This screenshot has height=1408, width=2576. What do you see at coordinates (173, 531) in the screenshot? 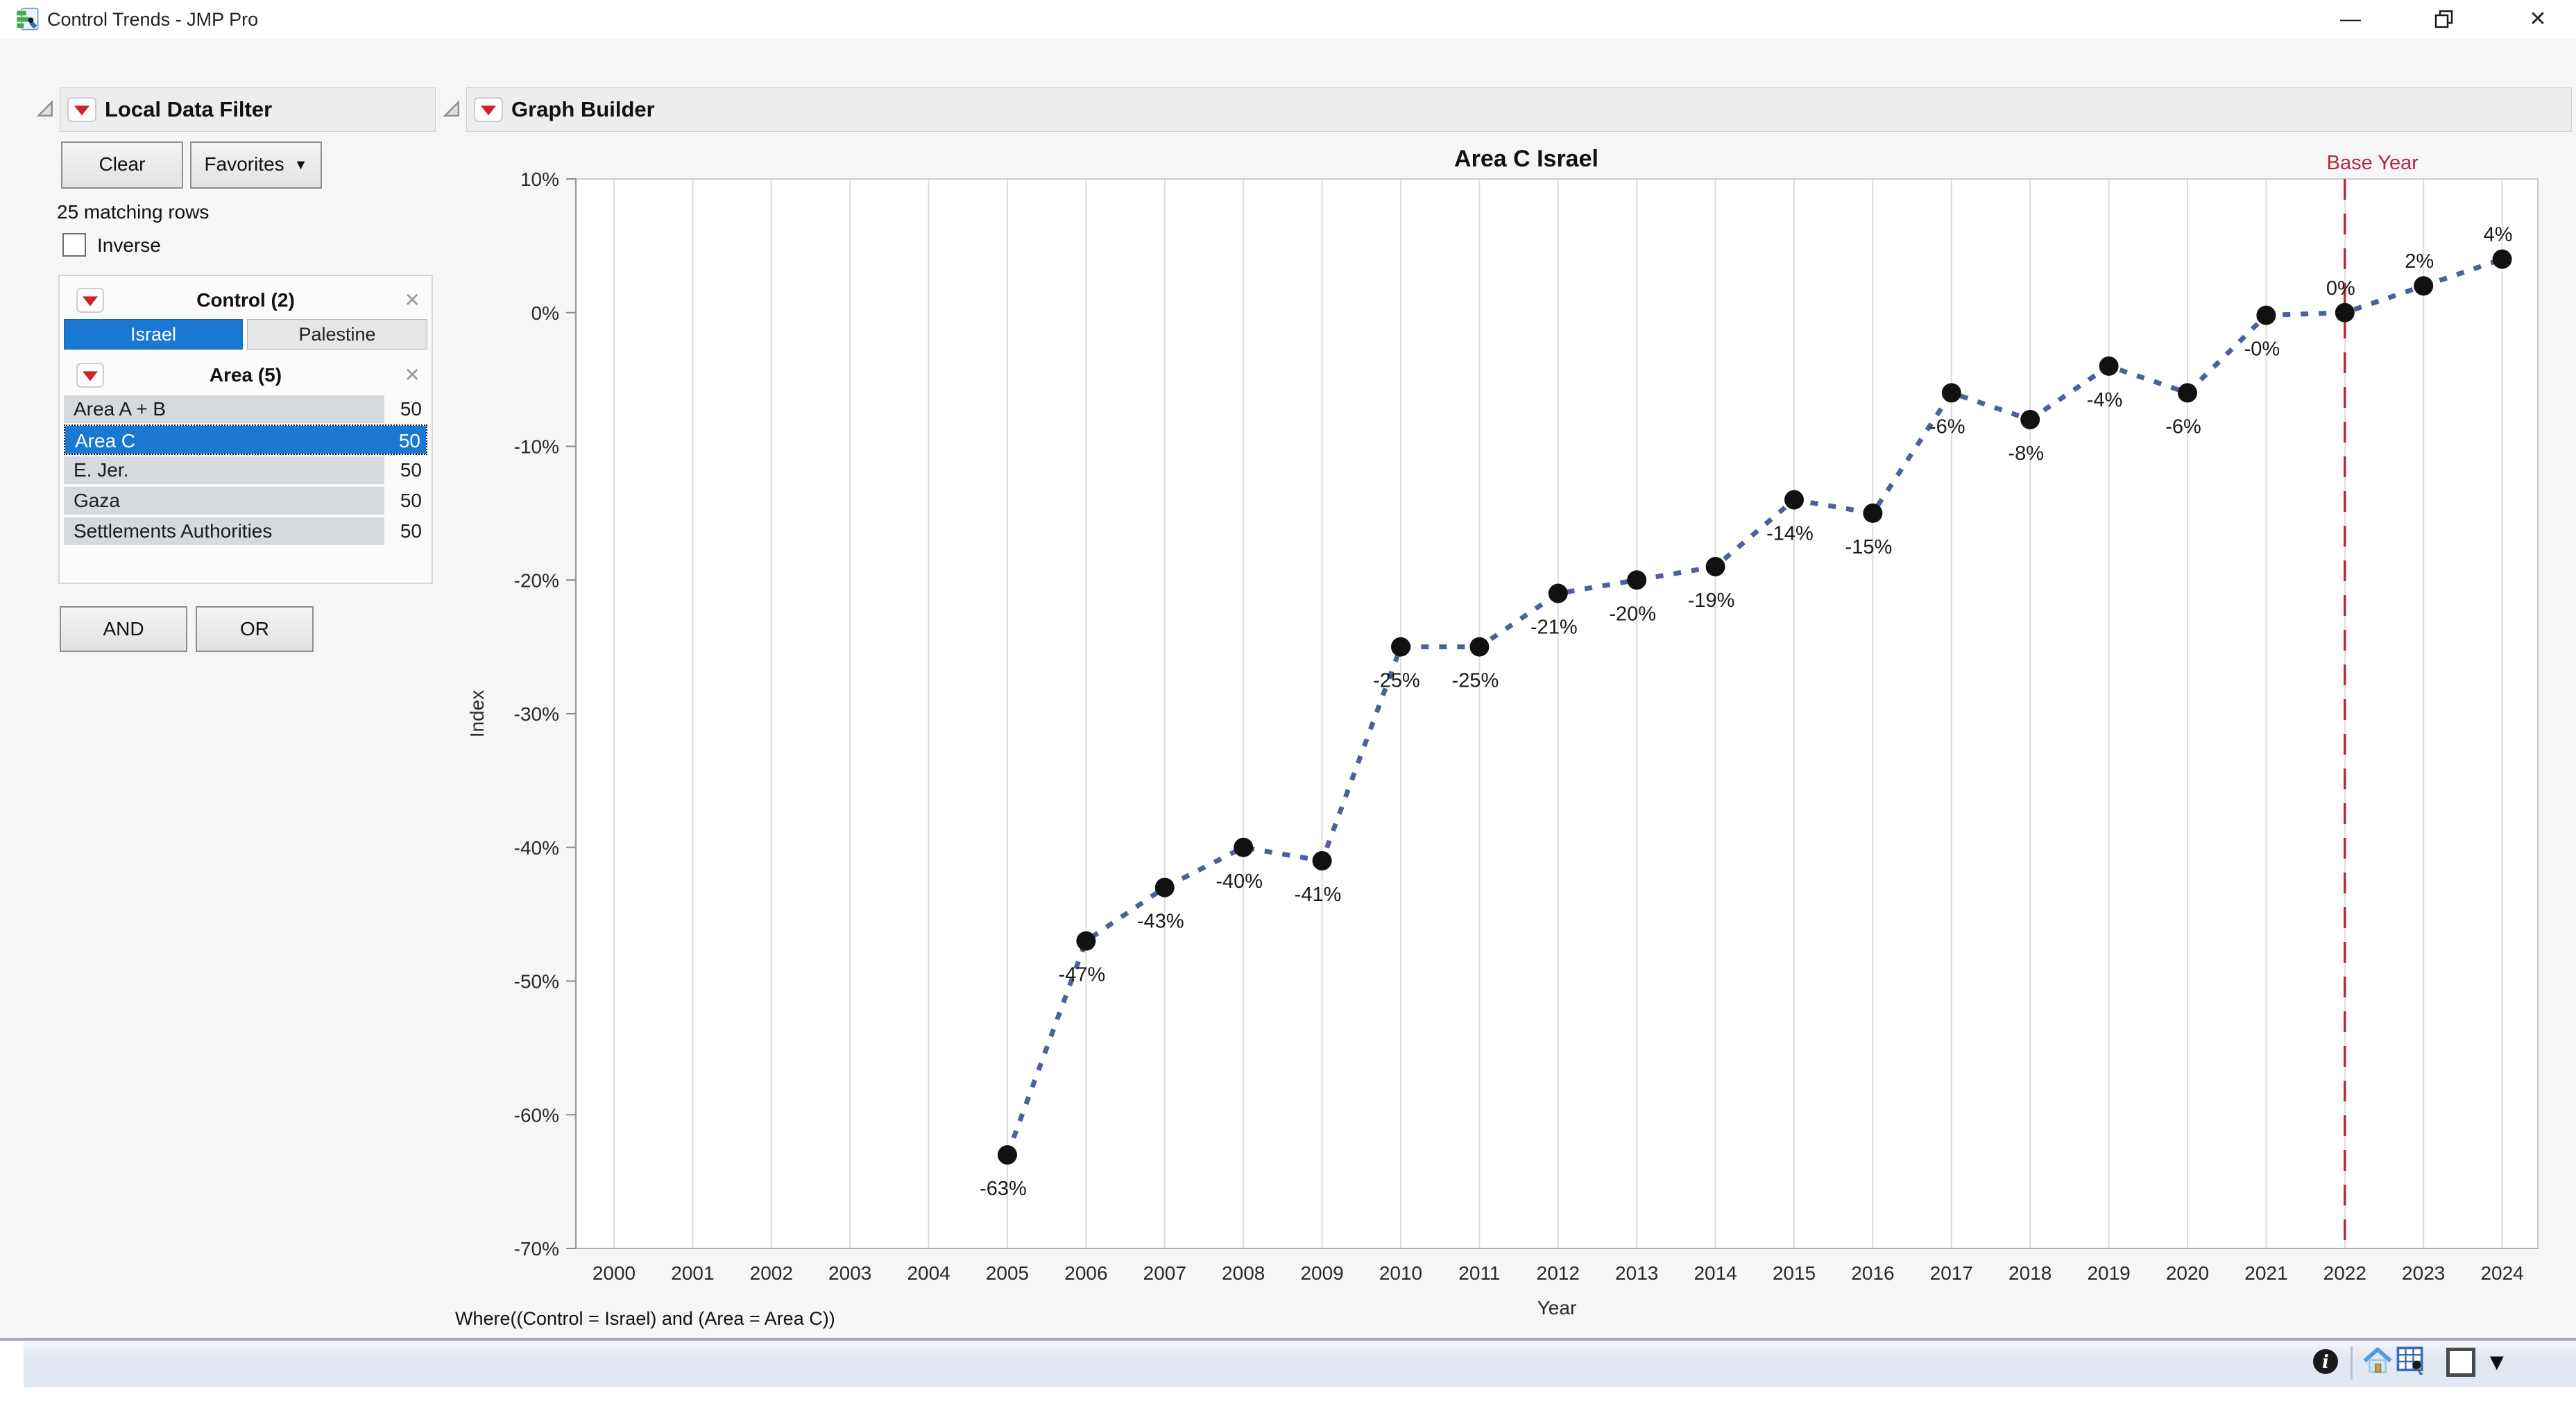
I see `list-item-label: Settlements Authorities` at bounding box center [173, 531].